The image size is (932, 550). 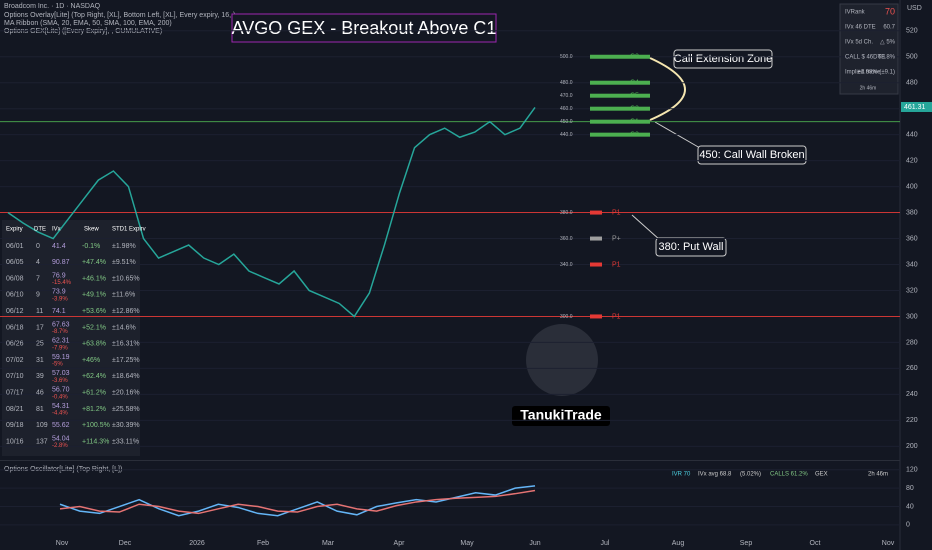 I want to click on level-price: 500.0, so click(x=566, y=57).